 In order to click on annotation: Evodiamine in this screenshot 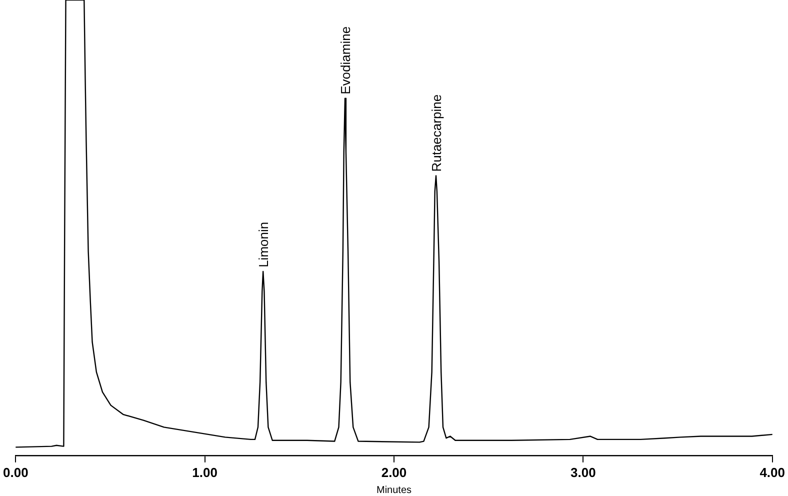, I will do `click(346, 60)`.